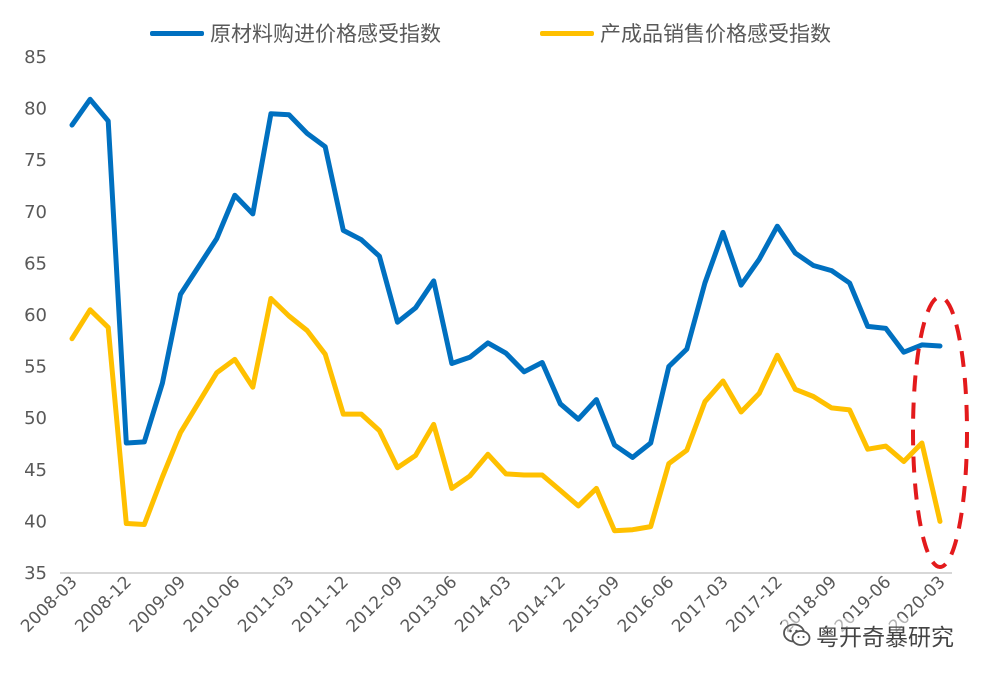 The height and width of the screenshot is (682, 1003). What do you see at coordinates (212, 604) in the screenshot?
I see `x-tick-label: 2010-06` at bounding box center [212, 604].